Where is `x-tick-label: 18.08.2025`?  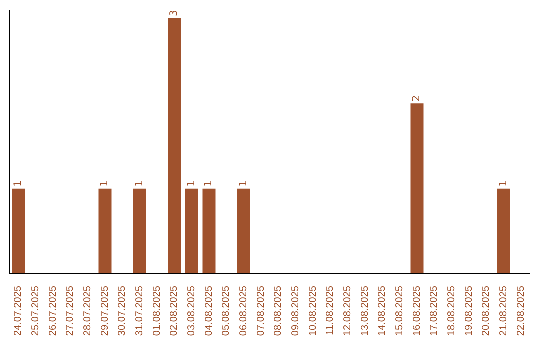 x-tick-label: 18.08.2025 is located at coordinates (452, 311).